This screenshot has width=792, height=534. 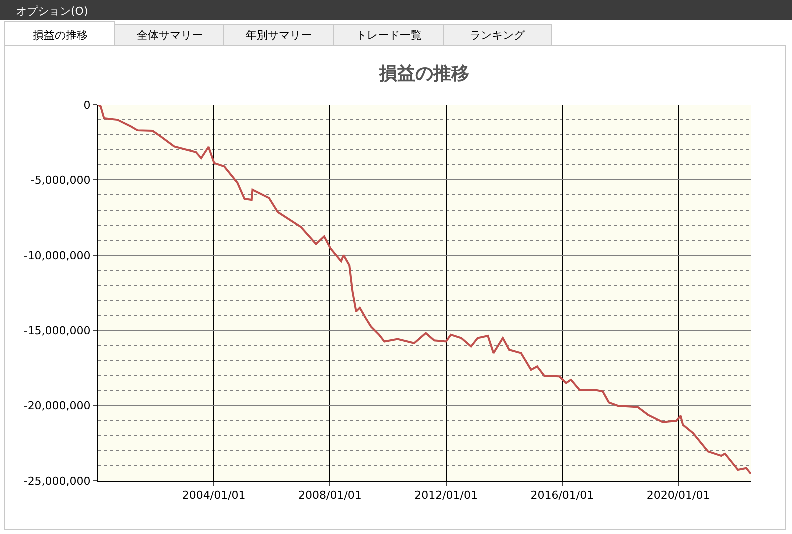 What do you see at coordinates (279, 35) in the screenshot?
I see `text: 年別サマリー` at bounding box center [279, 35].